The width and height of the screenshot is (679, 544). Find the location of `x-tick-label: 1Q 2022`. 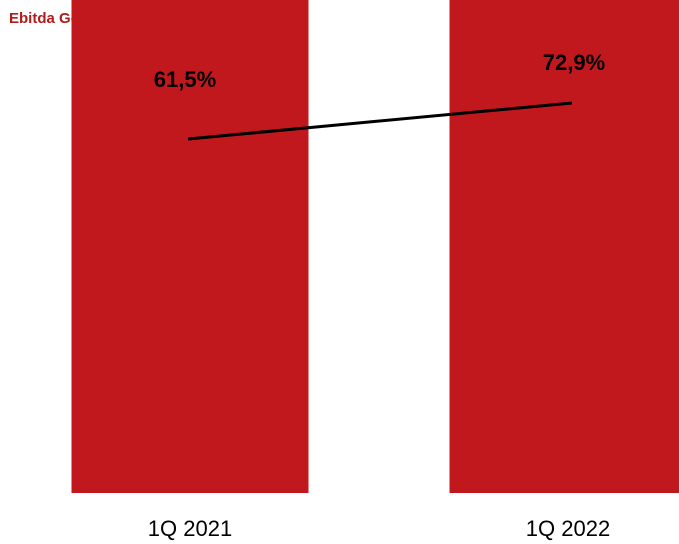

x-tick-label: 1Q 2022 is located at coordinates (568, 528).